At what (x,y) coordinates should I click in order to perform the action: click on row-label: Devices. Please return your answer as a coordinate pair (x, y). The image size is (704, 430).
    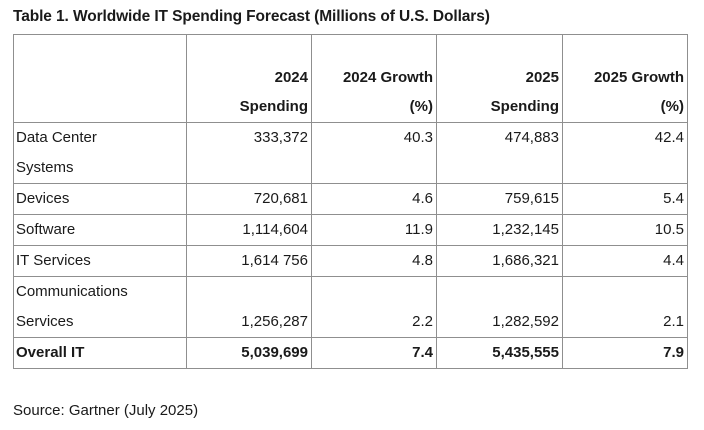
    Looking at the image, I should click on (100, 199).